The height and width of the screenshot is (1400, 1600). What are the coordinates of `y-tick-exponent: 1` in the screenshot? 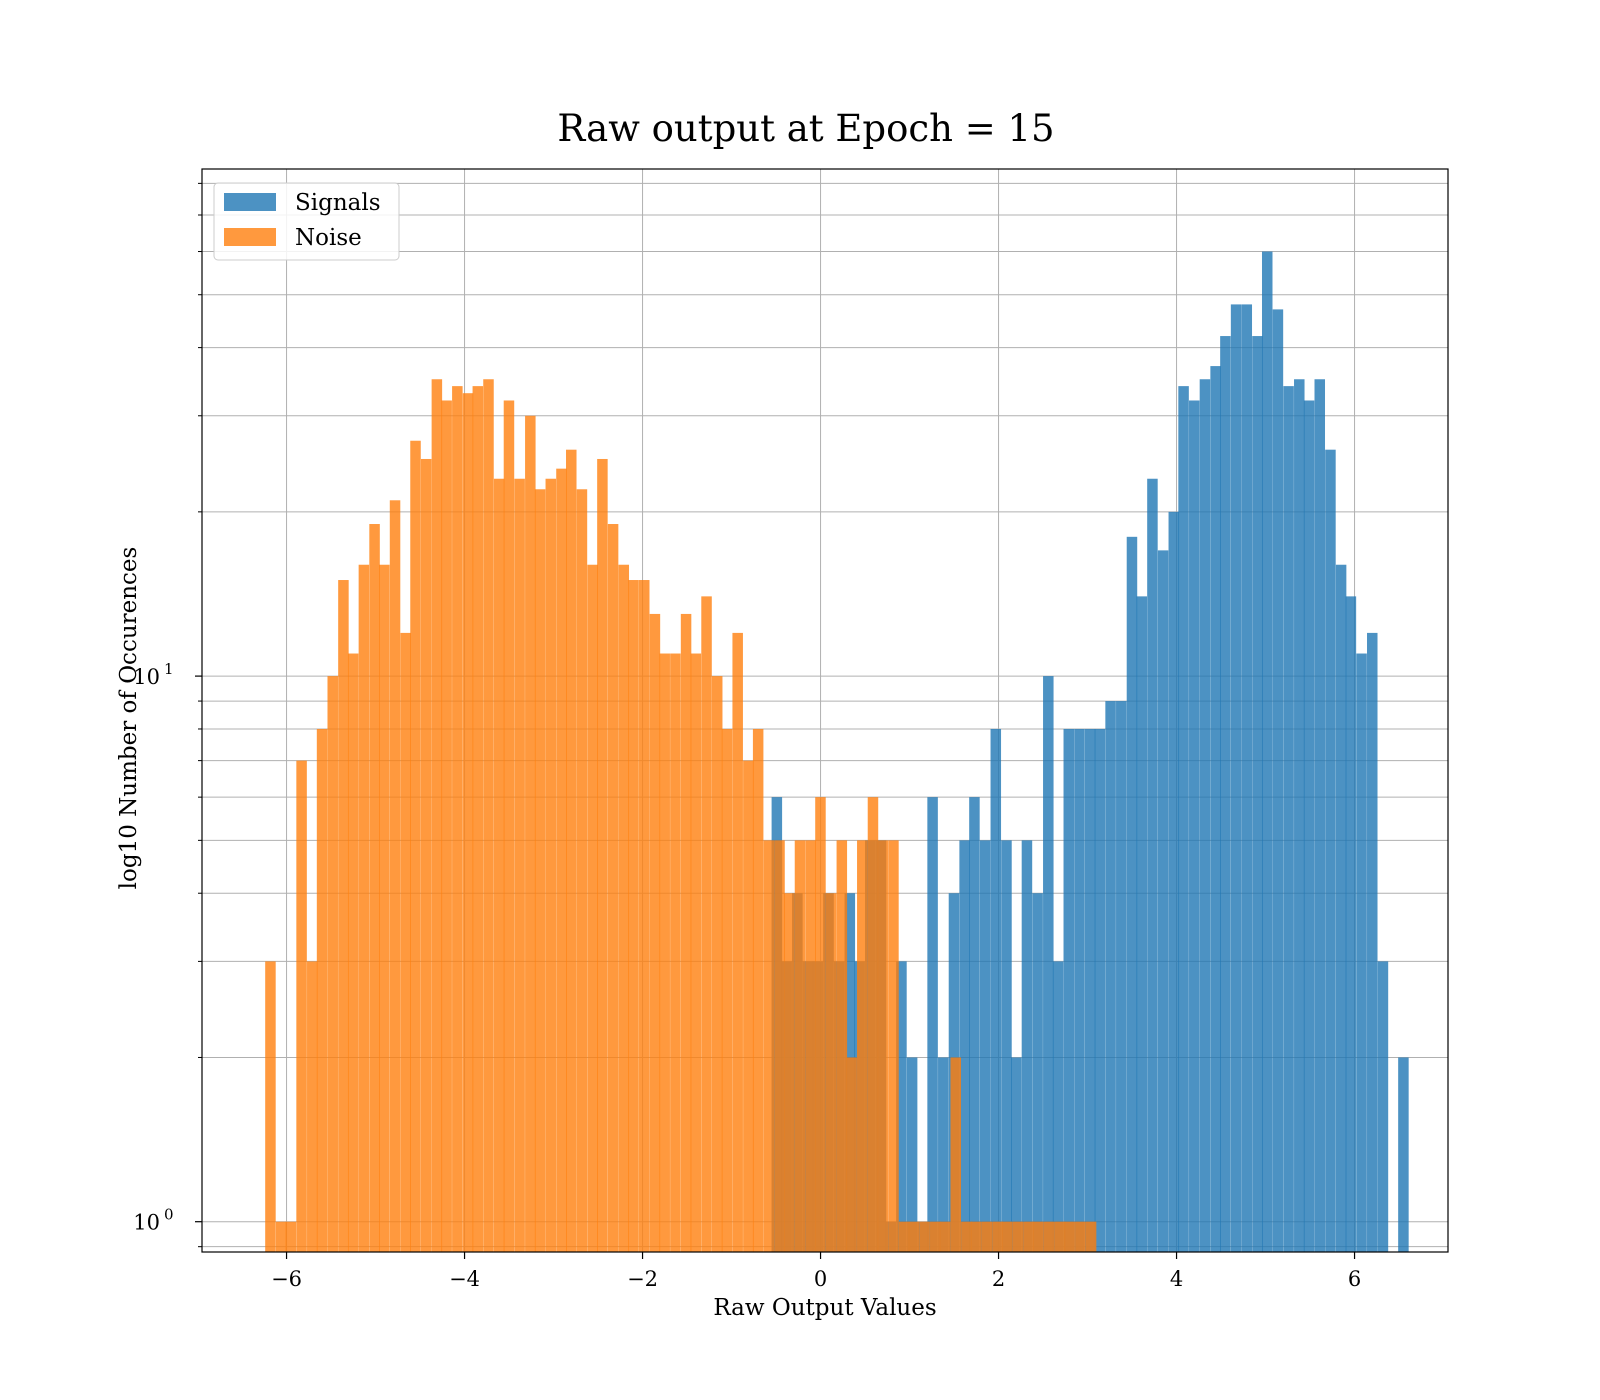 It's located at (169, 669).